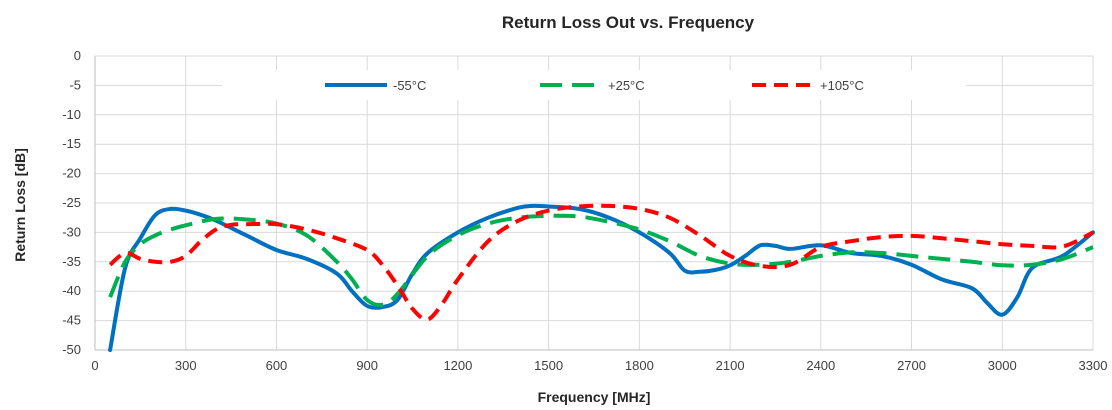 The width and height of the screenshot is (1112, 410). What do you see at coordinates (639, 365) in the screenshot?
I see `x-tick-label: 1800` at bounding box center [639, 365].